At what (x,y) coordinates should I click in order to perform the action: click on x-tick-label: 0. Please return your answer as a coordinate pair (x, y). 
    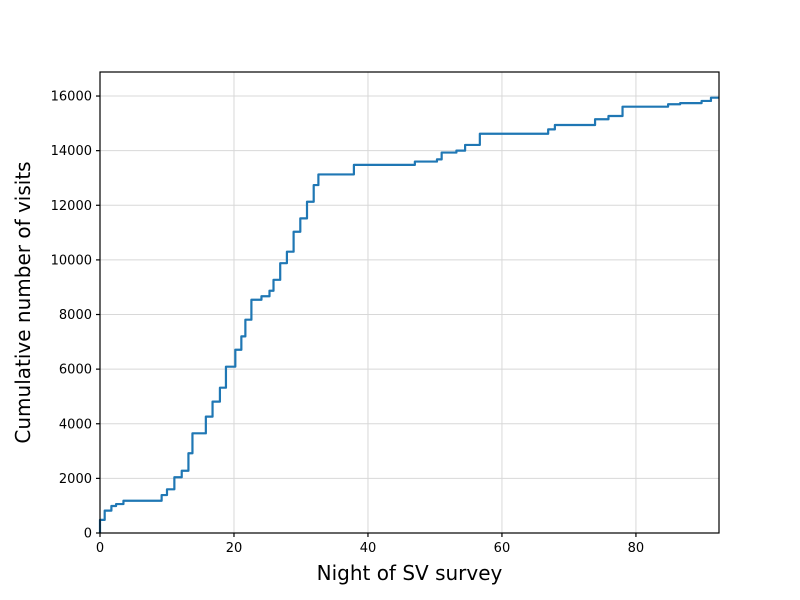
    Looking at the image, I should click on (100, 548).